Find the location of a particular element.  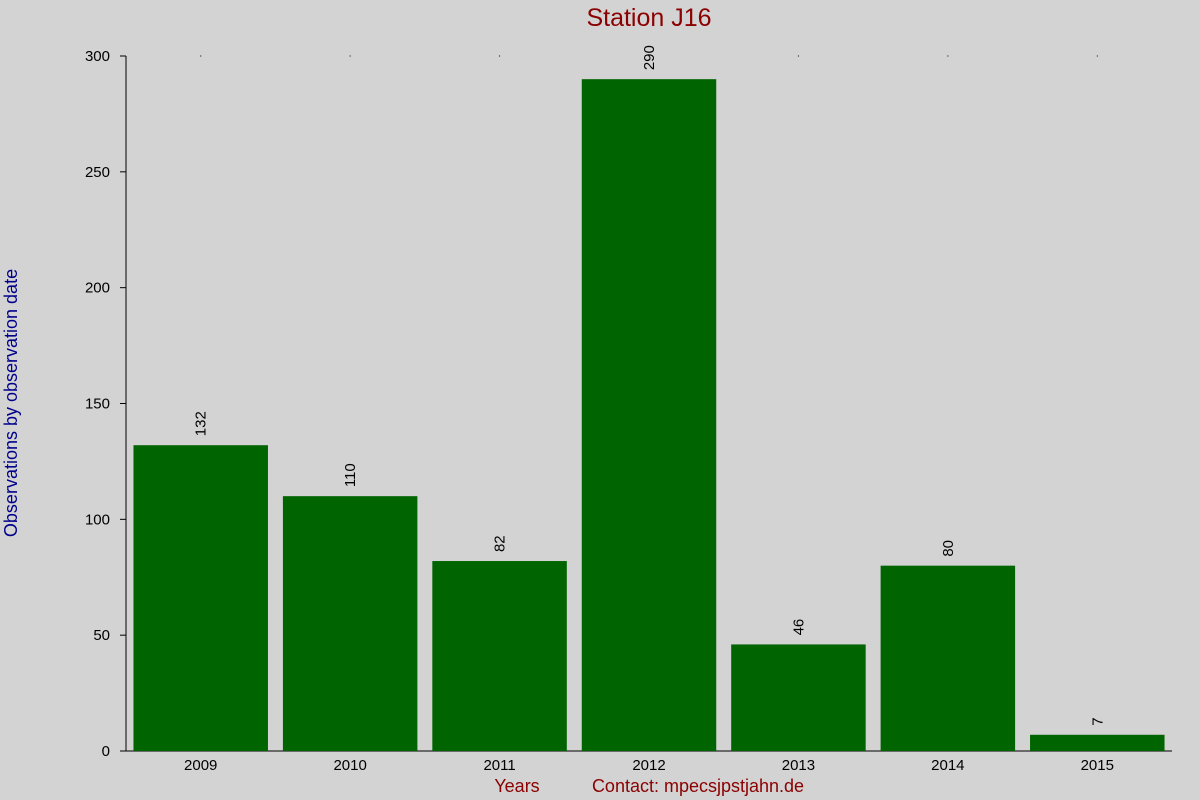

chart-title: Station J16 is located at coordinates (648, 18).